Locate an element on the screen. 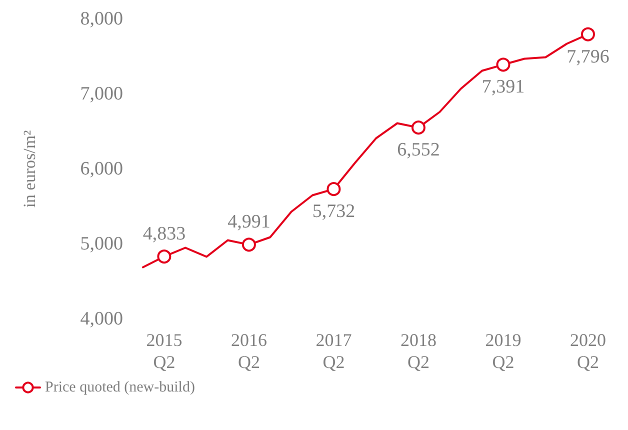 The width and height of the screenshot is (628, 430). y-tick-label: 8,000 is located at coordinates (101, 19).